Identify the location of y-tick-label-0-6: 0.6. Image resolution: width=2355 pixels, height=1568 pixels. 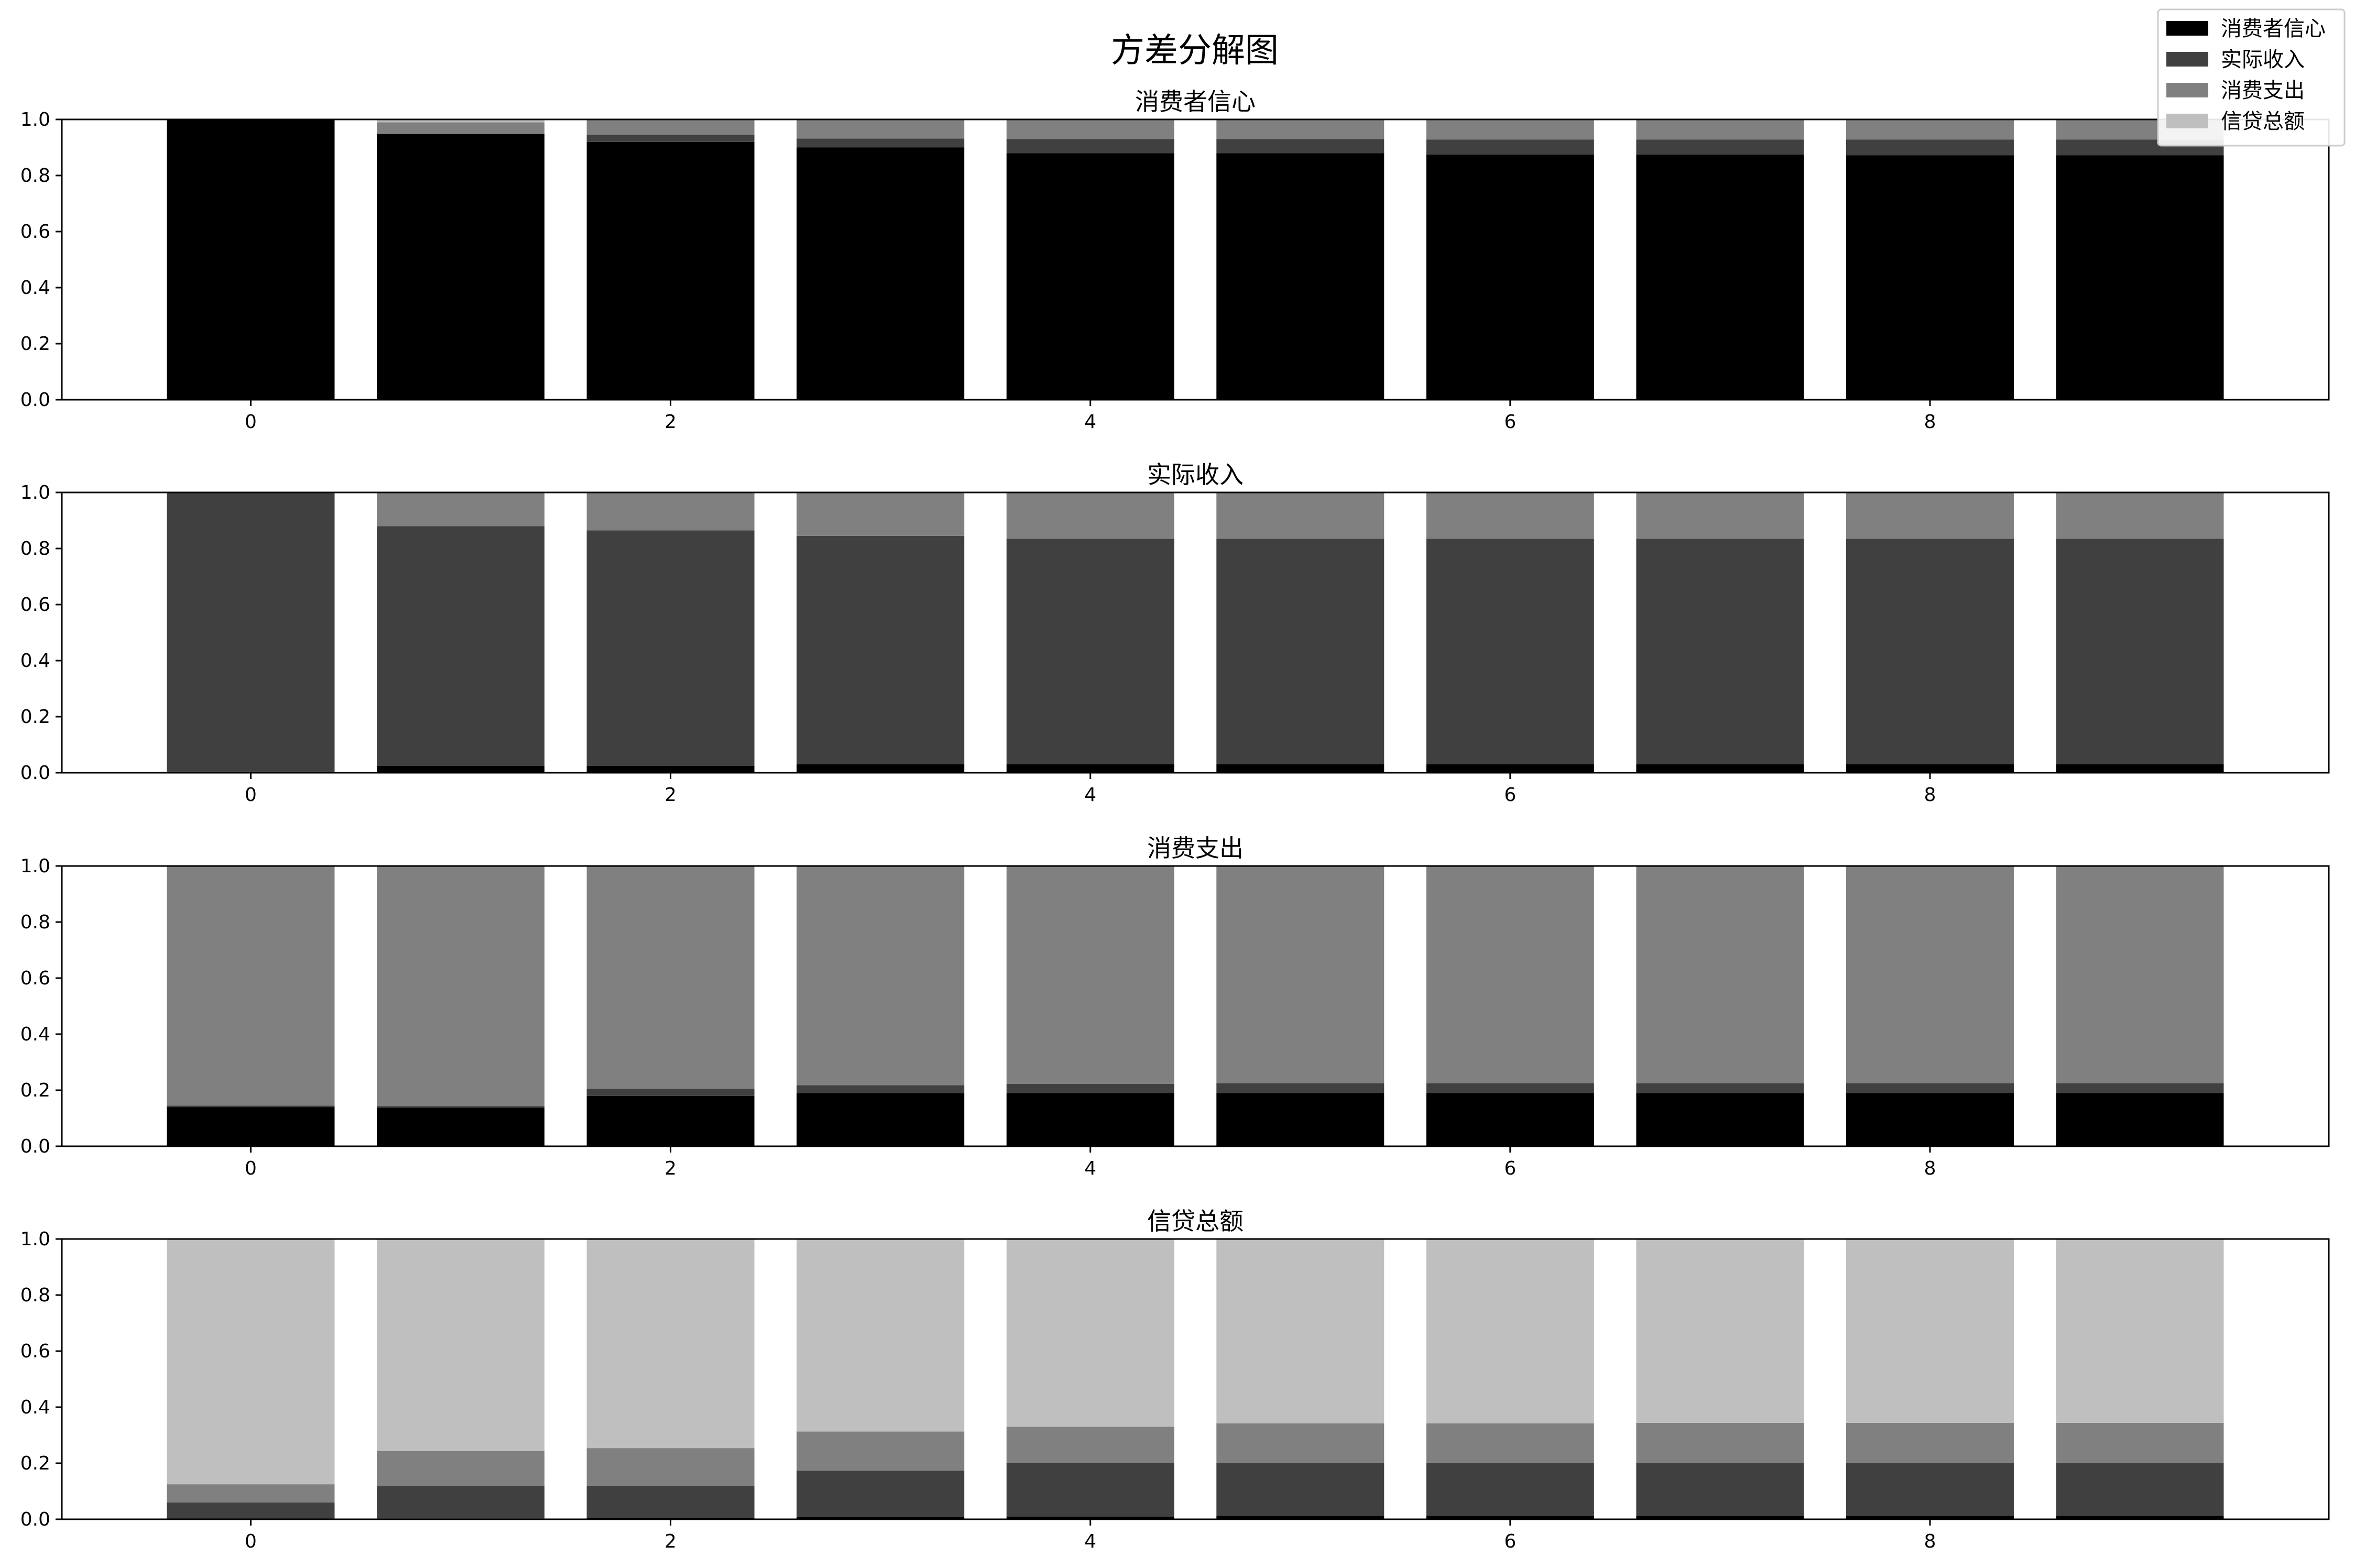
(35, 1352).